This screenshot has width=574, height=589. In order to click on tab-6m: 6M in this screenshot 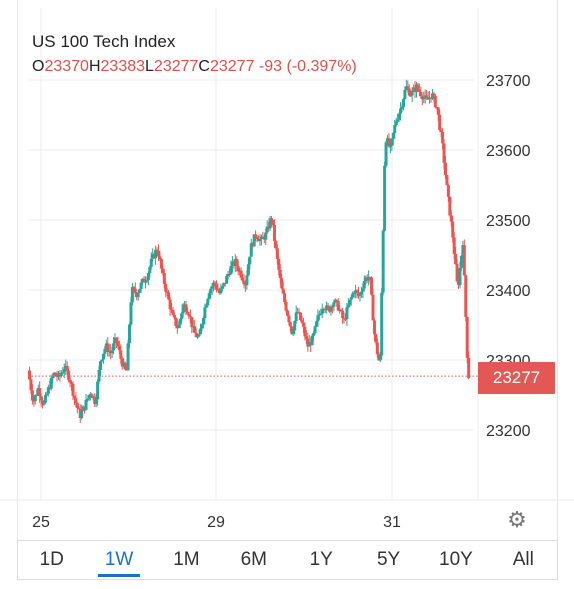, I will do `click(254, 559)`.